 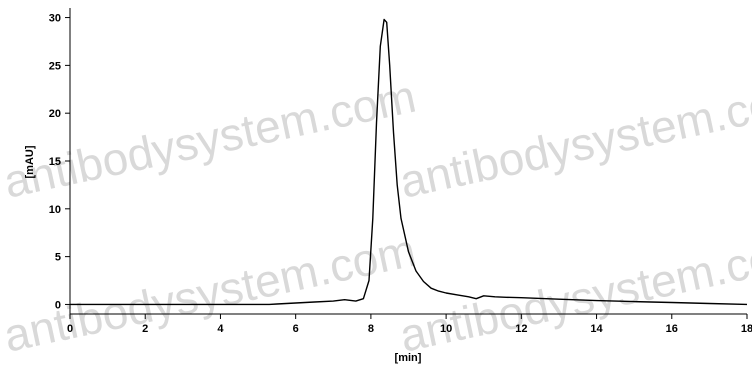 I want to click on x-tick-label: 10, so click(x=446, y=329).